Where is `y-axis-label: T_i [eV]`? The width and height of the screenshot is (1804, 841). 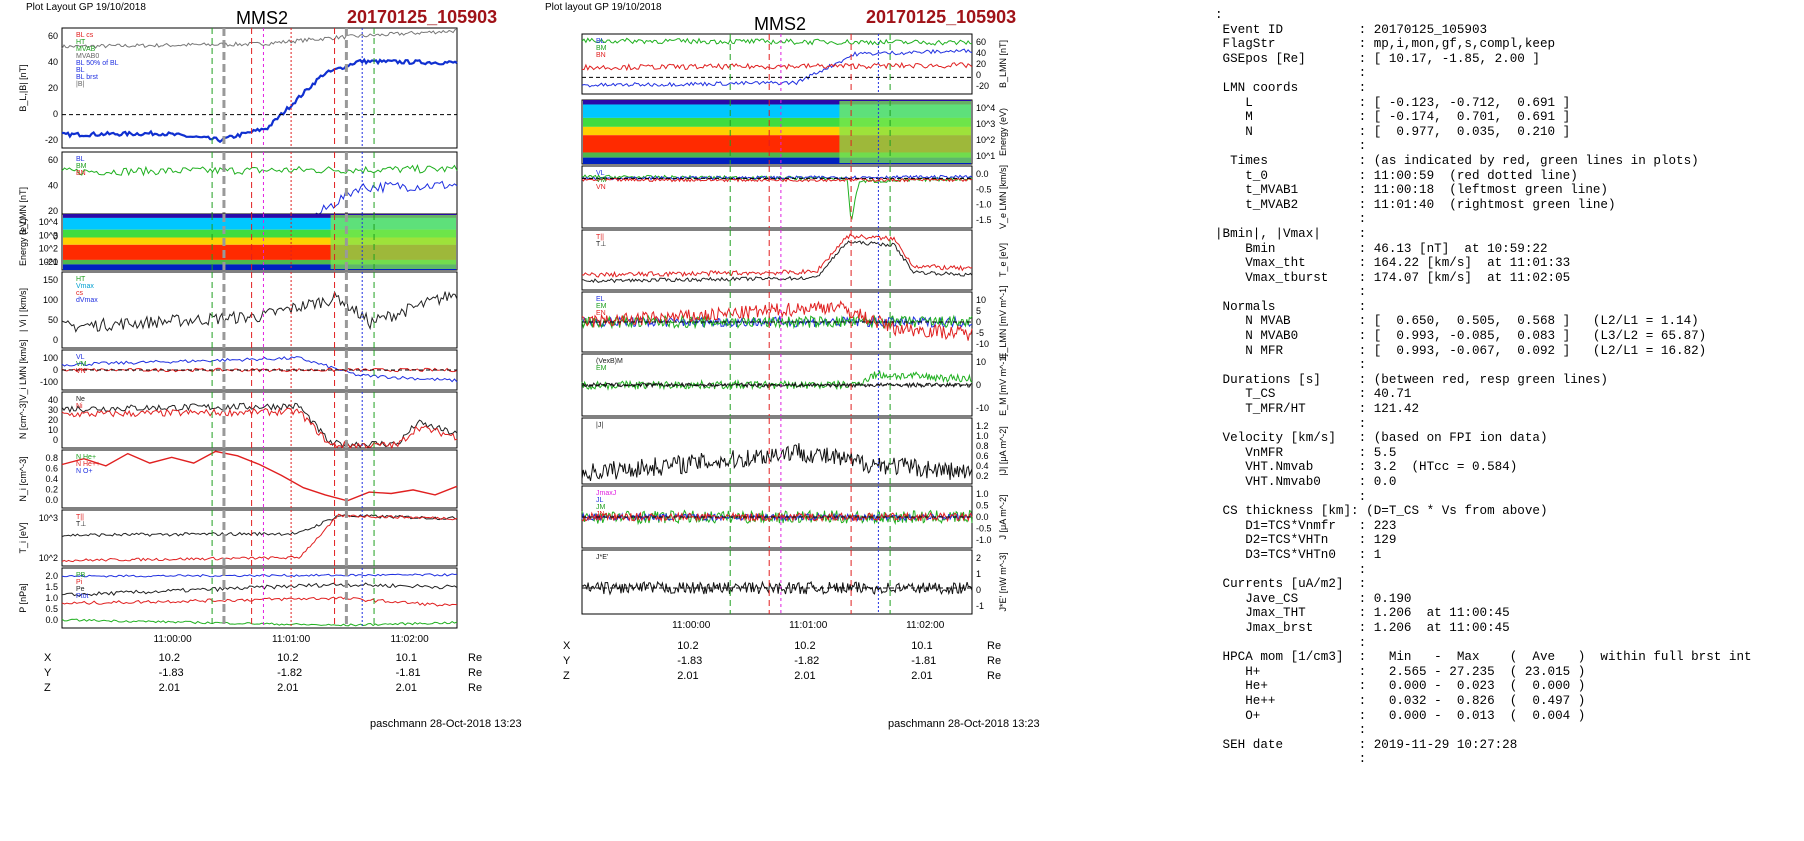 y-axis-label: T_i [eV] is located at coordinates (23, 537).